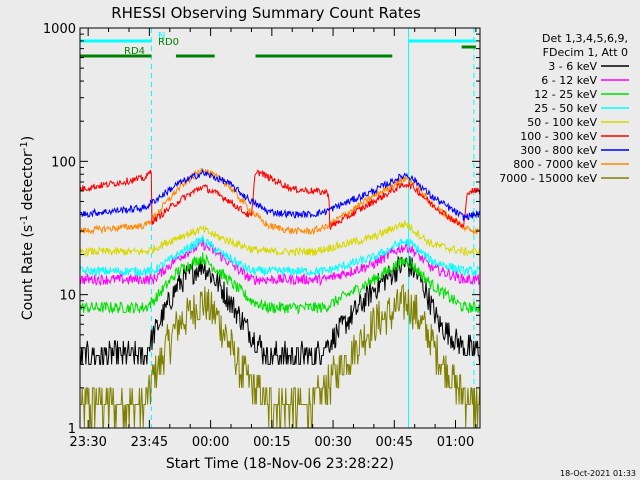 This screenshot has width=640, height=480. I want to click on legend-entry-label: 100 - 300 keV, so click(558, 136).